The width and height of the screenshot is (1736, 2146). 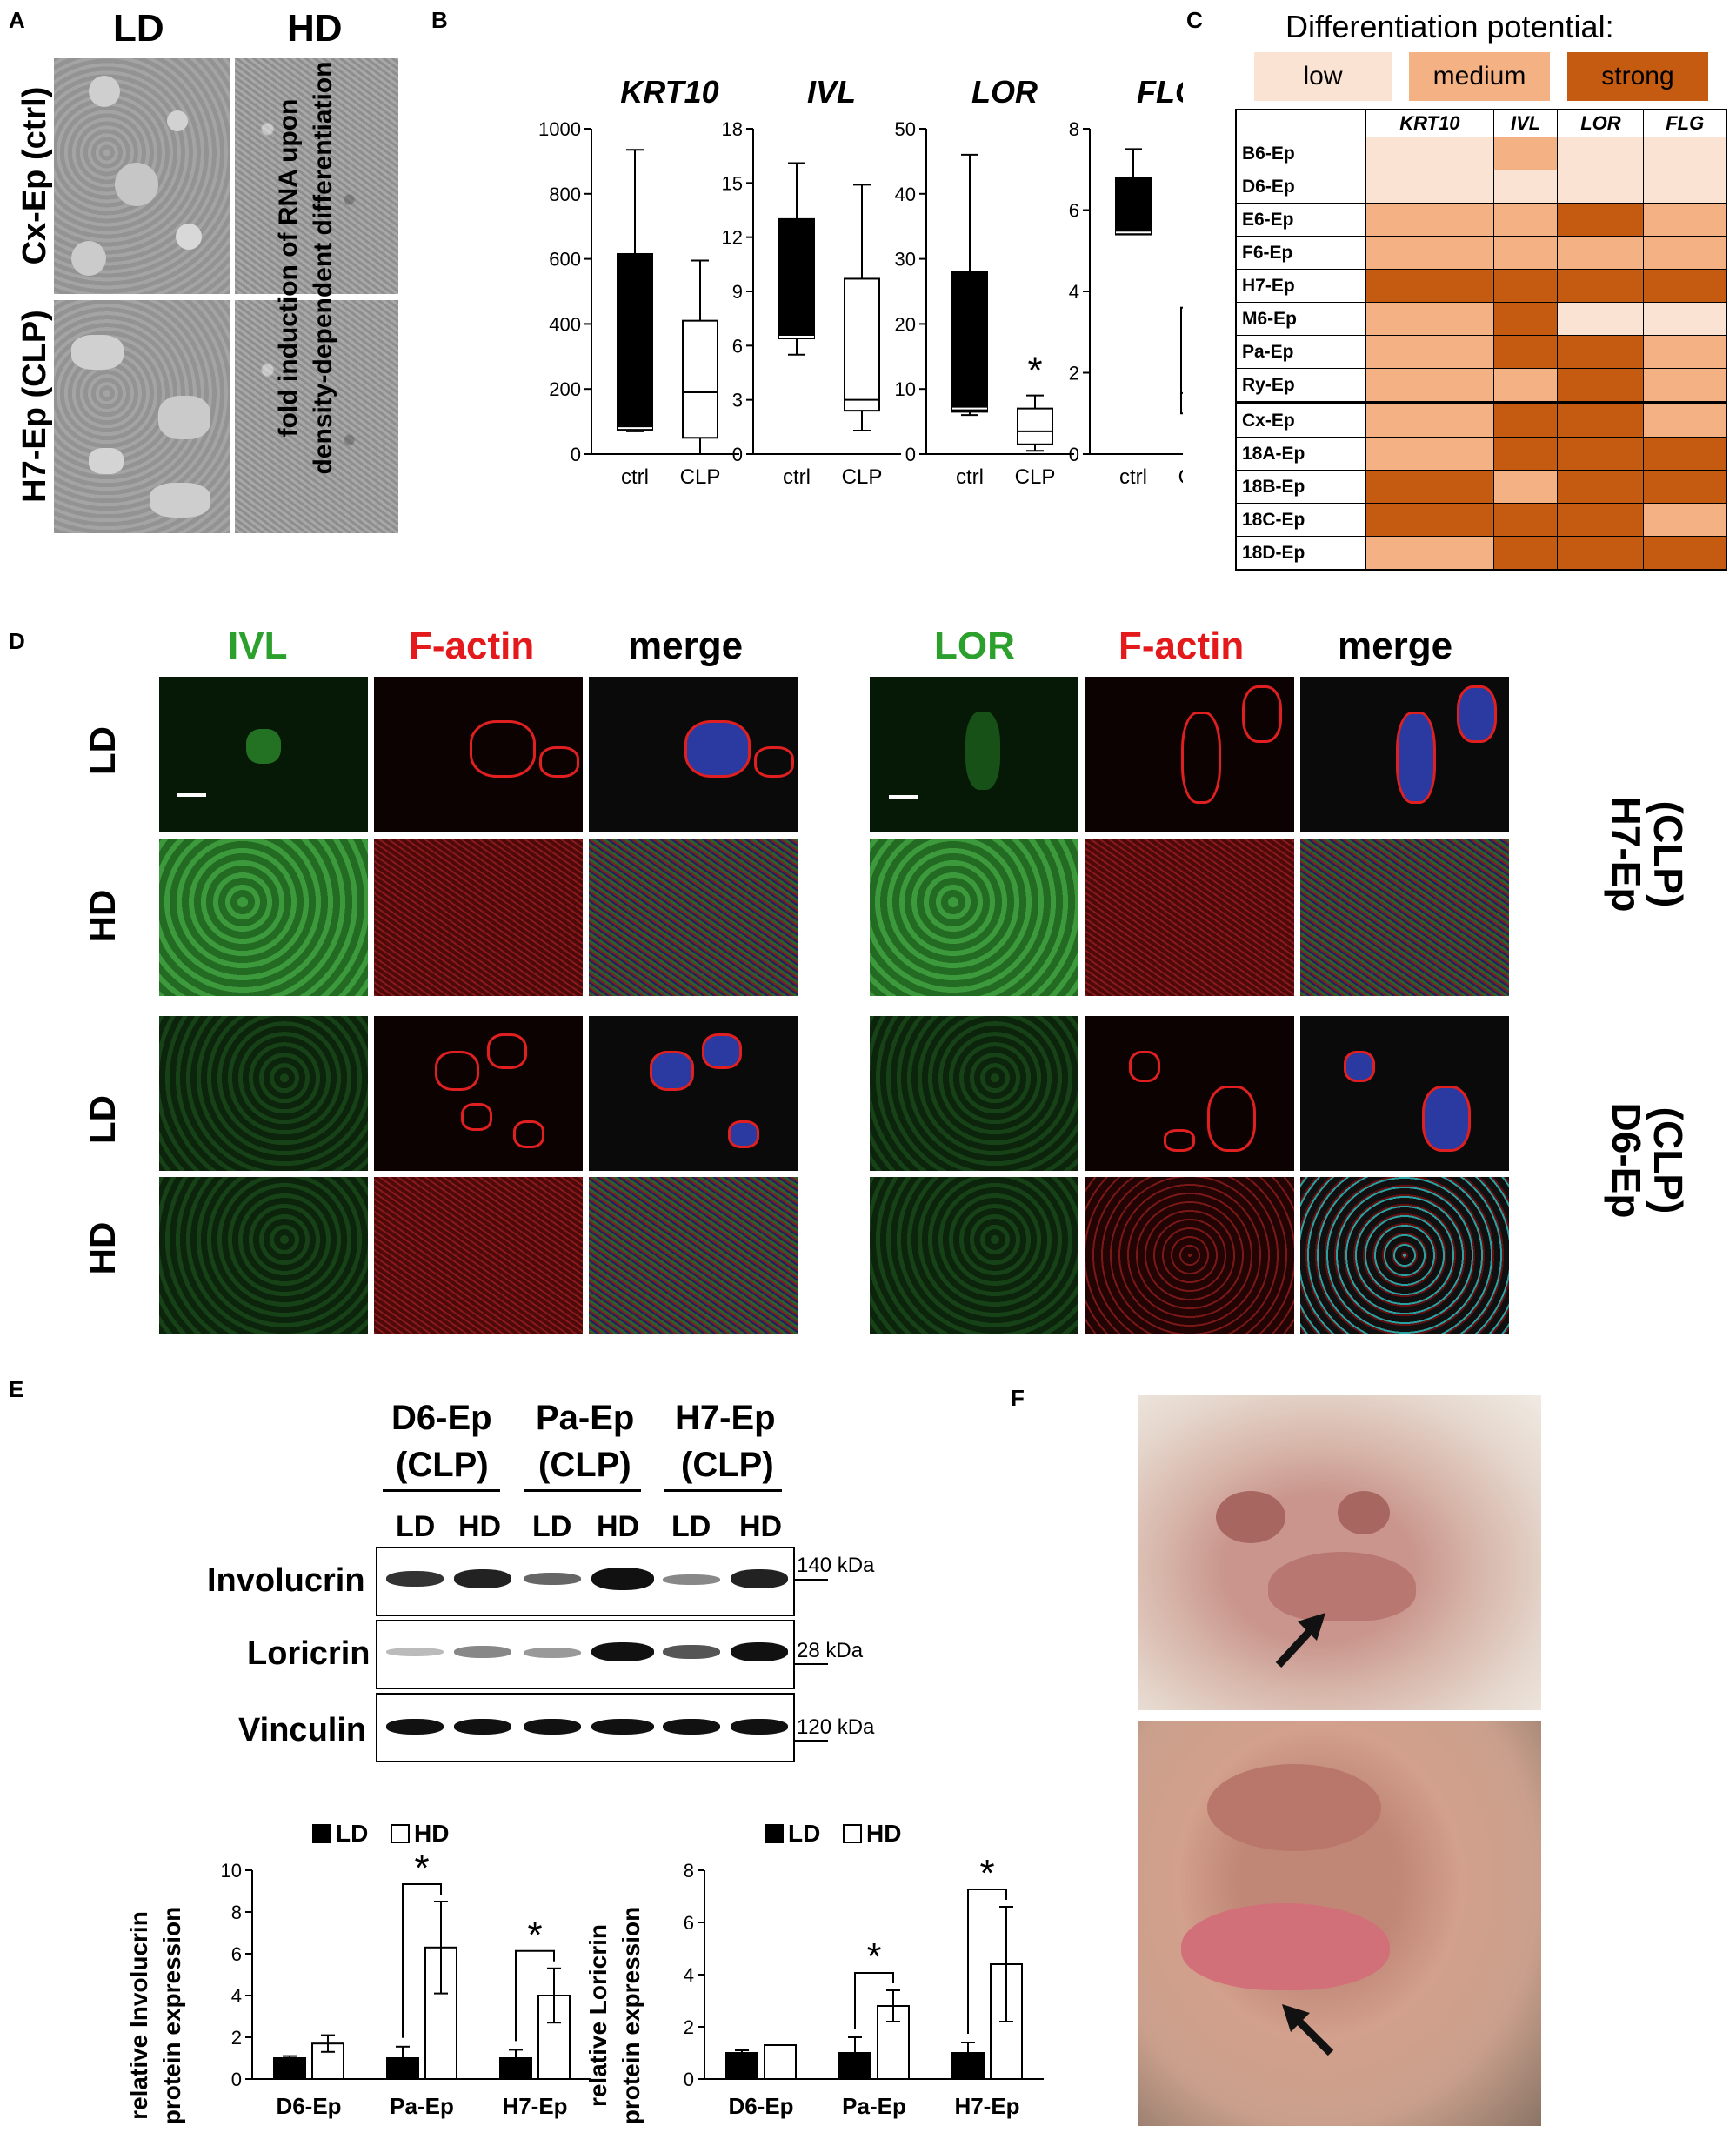 I want to click on heatmap-row-label: F6-Ep, so click(x=1300, y=253).